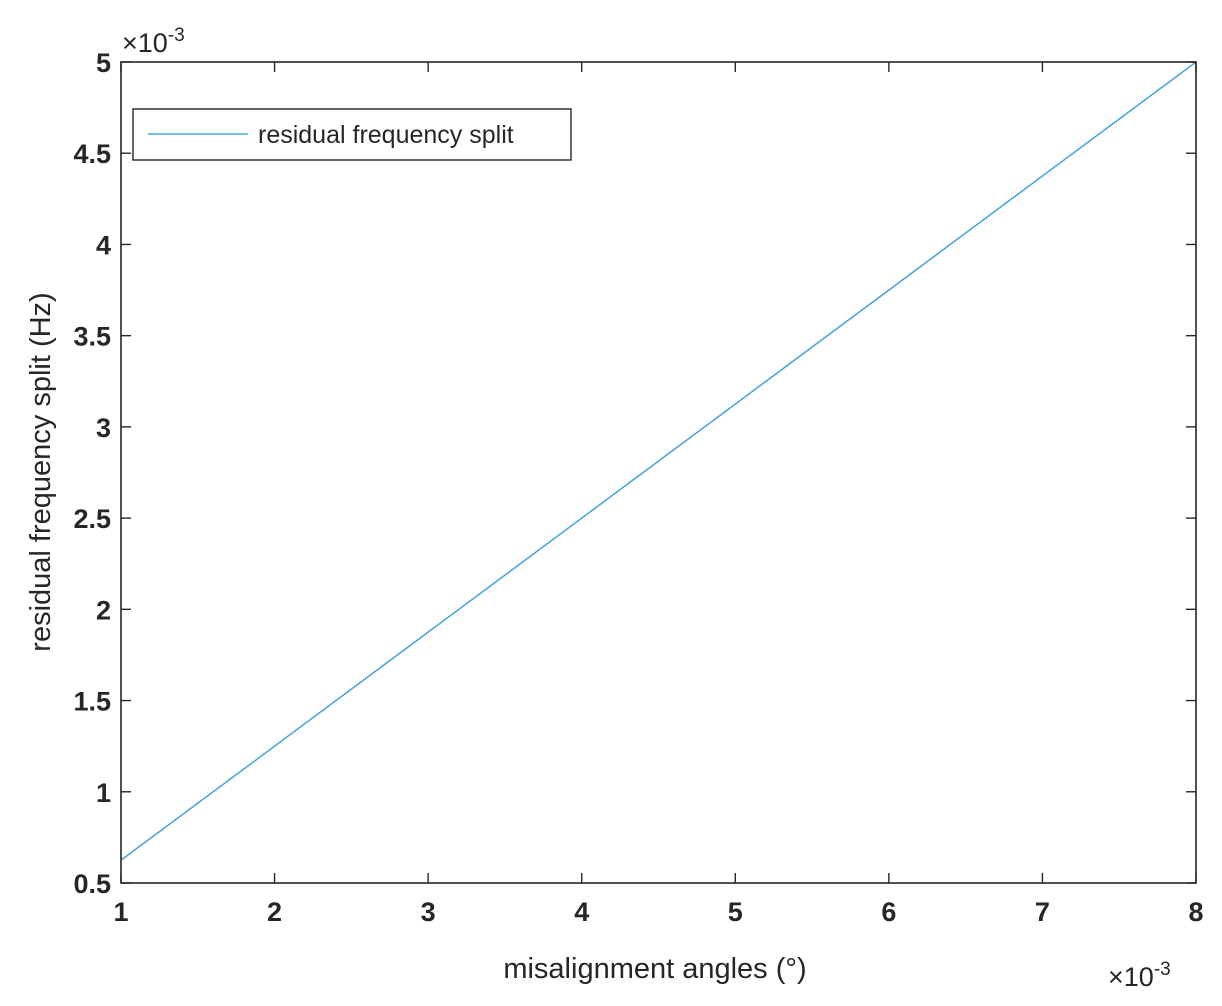  What do you see at coordinates (41, 471) in the screenshot?
I see `y-axis-title: residual frequency split (Hz)` at bounding box center [41, 471].